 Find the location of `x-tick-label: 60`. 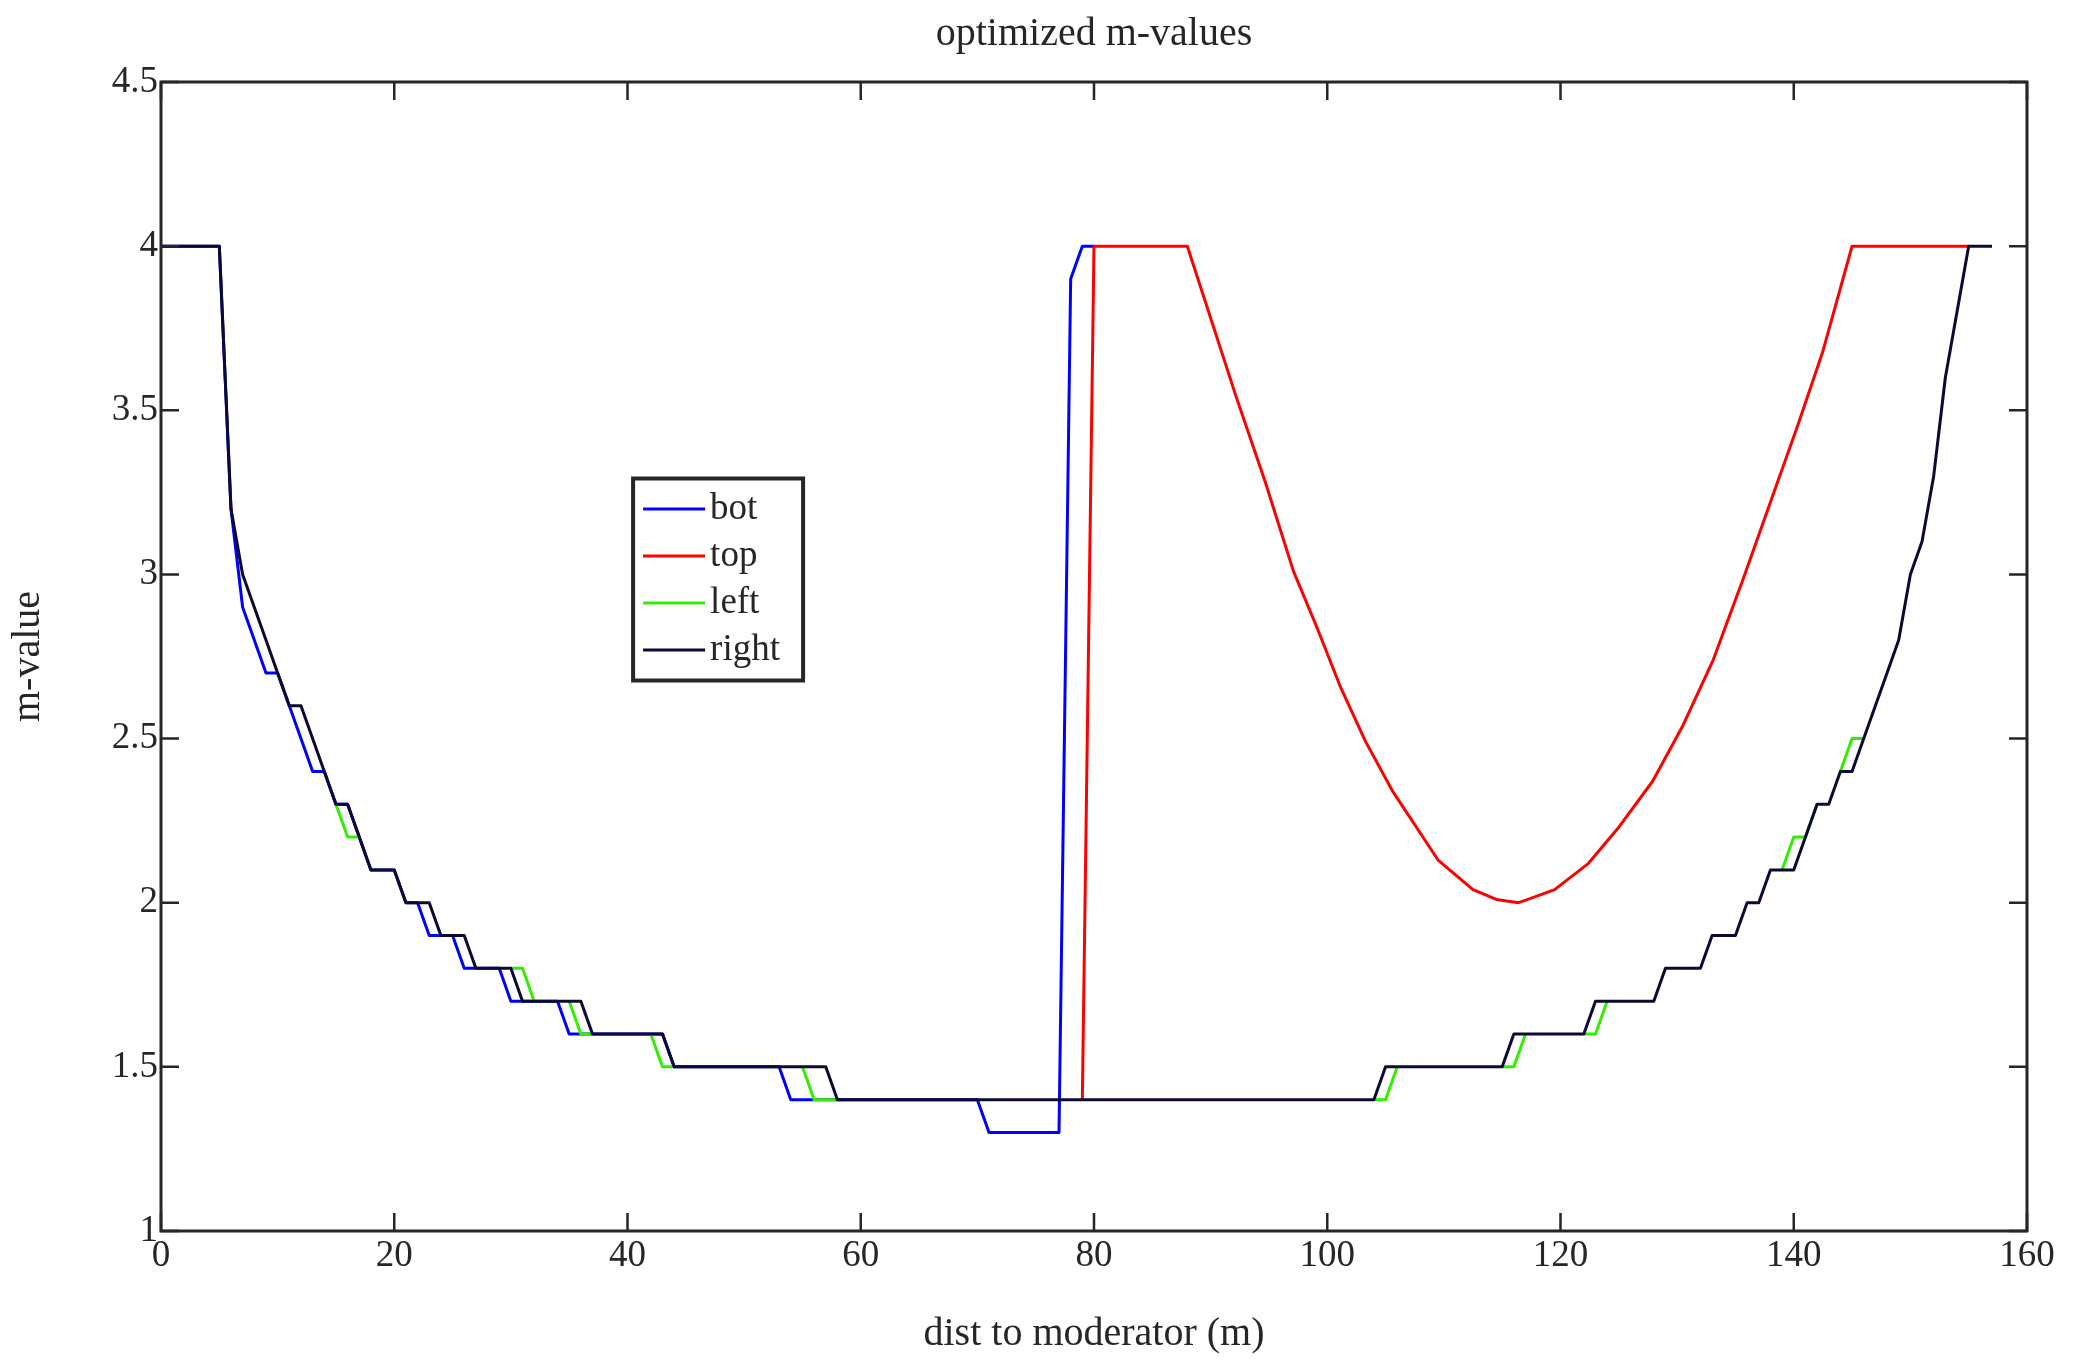

x-tick-label: 60 is located at coordinates (861, 1253).